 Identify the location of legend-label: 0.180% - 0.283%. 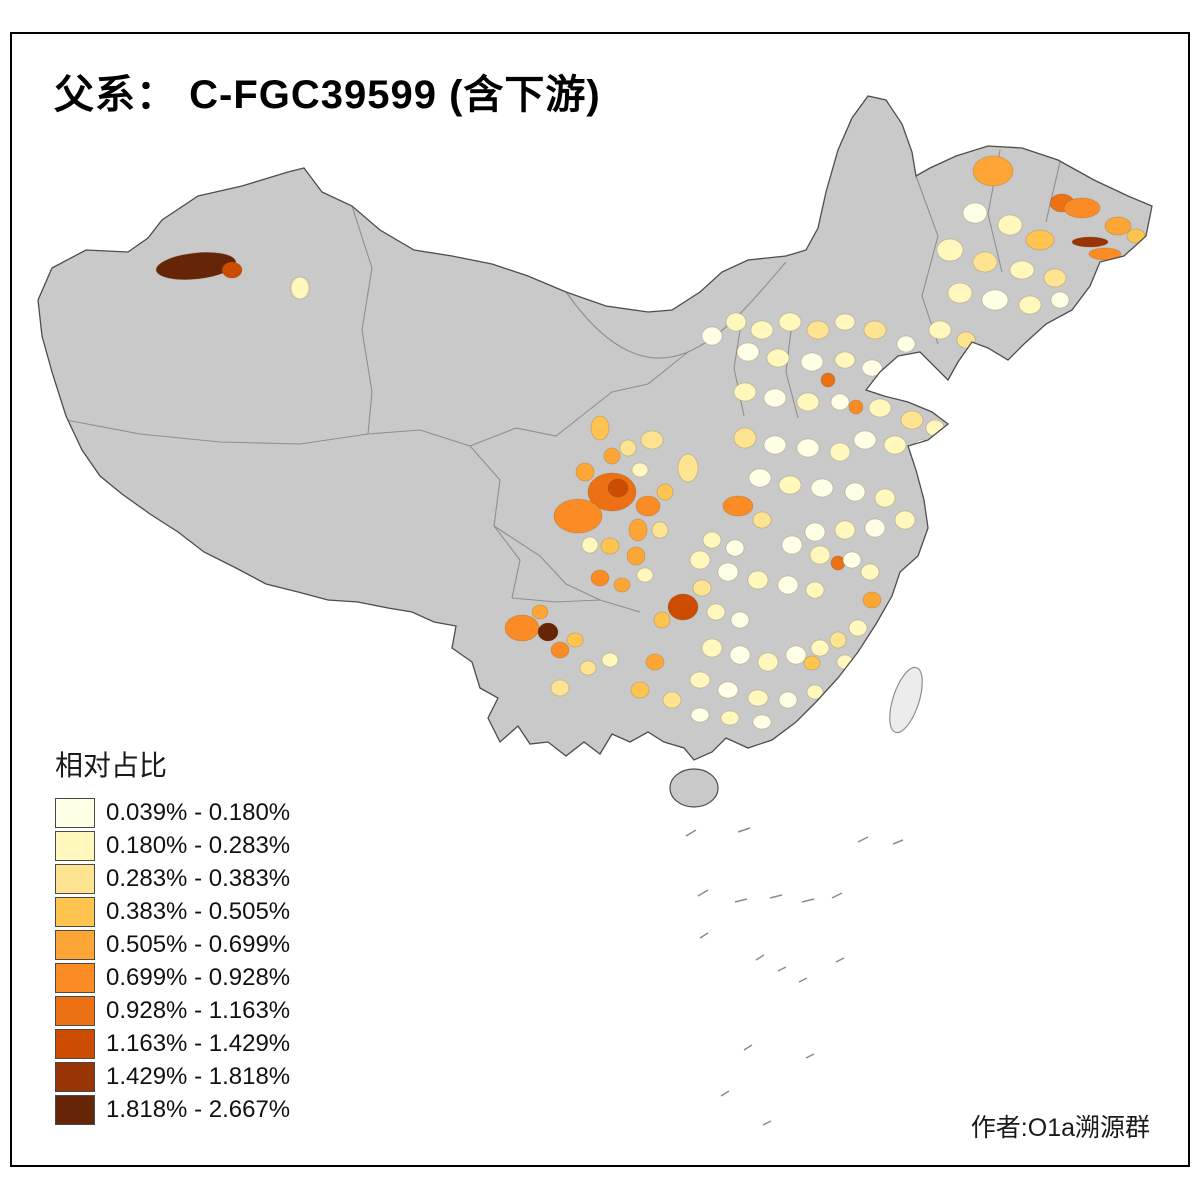
(198, 845).